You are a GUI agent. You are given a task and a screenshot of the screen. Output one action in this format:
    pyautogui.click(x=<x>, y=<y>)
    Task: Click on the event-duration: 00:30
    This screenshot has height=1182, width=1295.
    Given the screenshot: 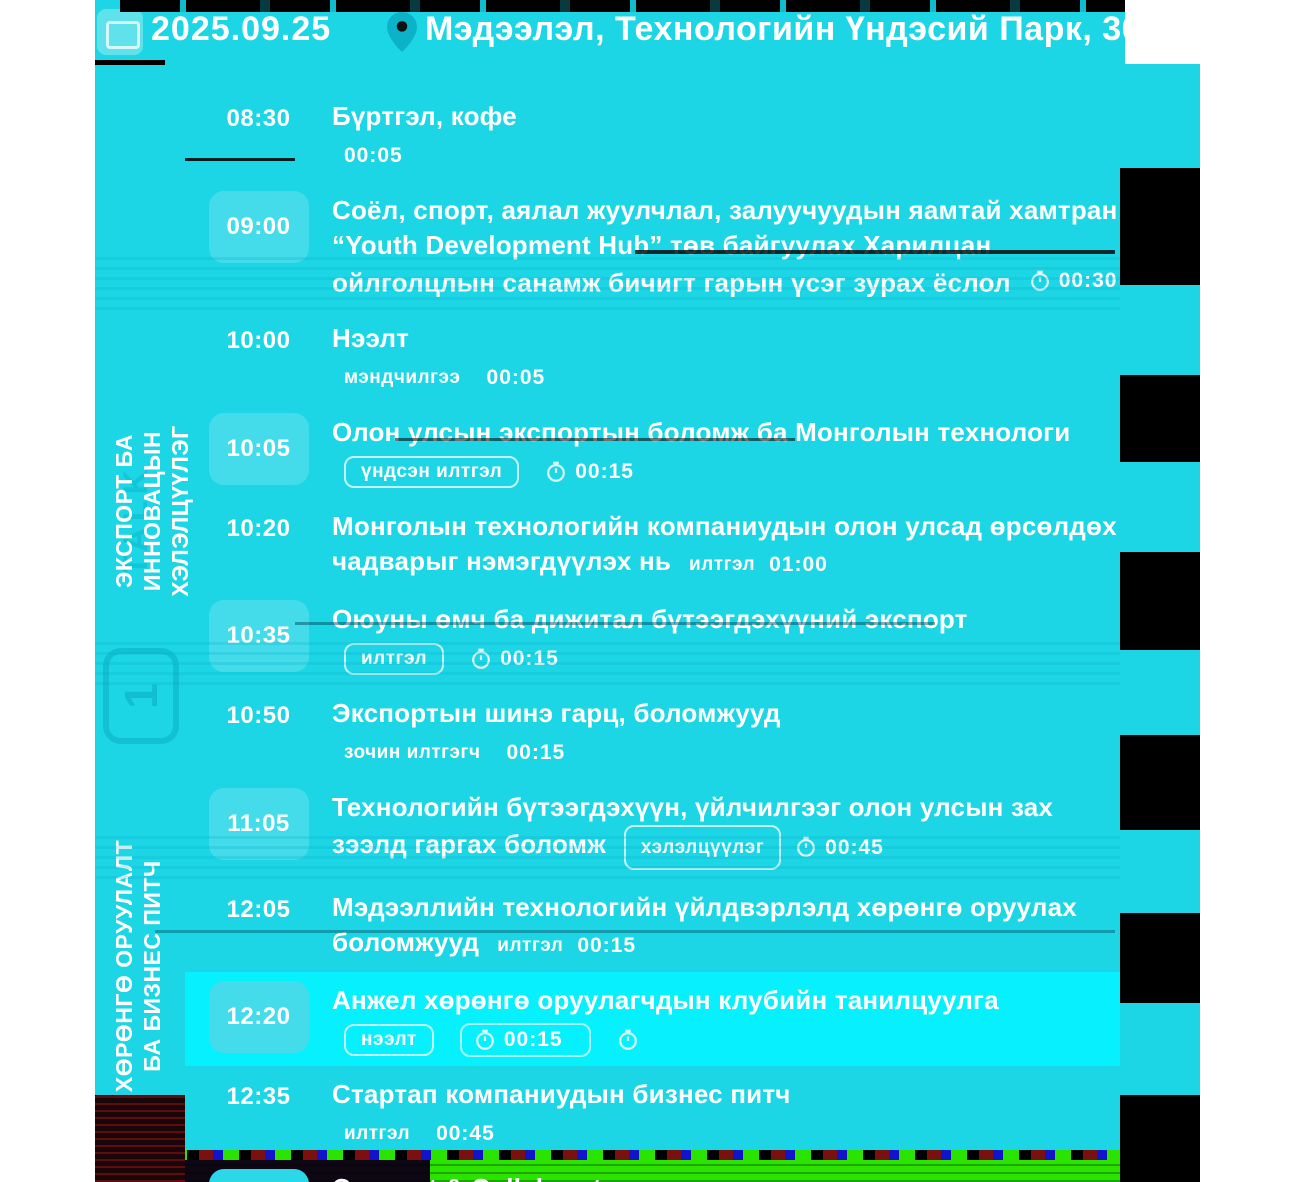 What is the action you would take?
    pyautogui.click(x=1073, y=280)
    